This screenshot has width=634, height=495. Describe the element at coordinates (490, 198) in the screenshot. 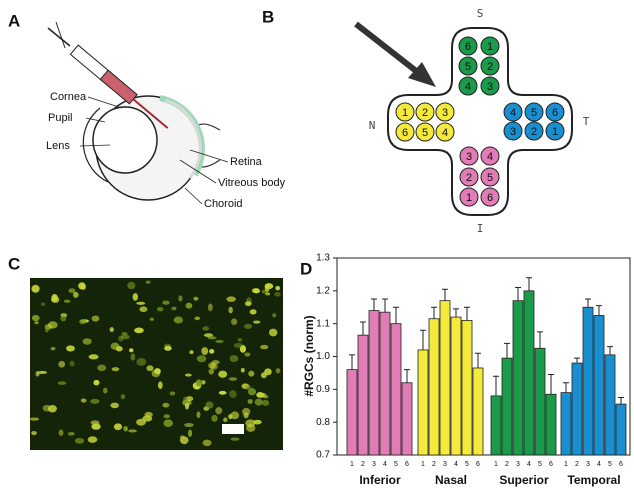

I see `sample-number: 6` at that location.